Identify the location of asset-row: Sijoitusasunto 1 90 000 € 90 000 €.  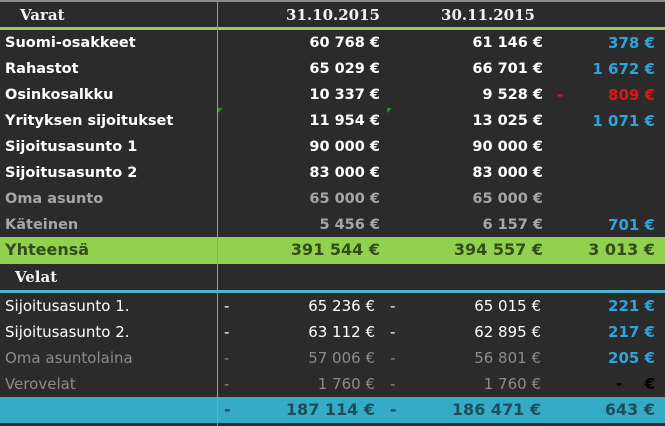
(332, 147).